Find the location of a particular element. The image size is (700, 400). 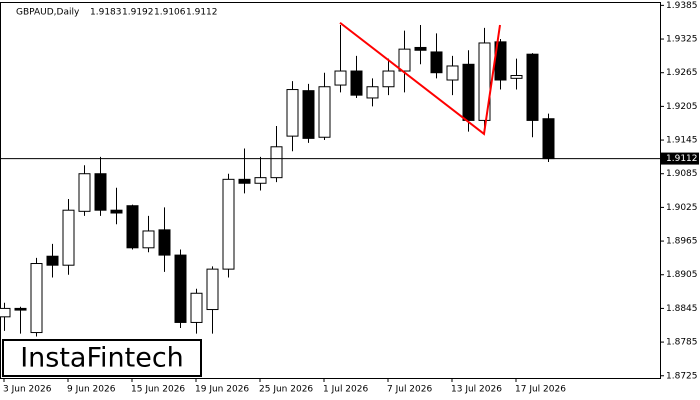

y-tick-label: 1.9145 is located at coordinates (682, 141).